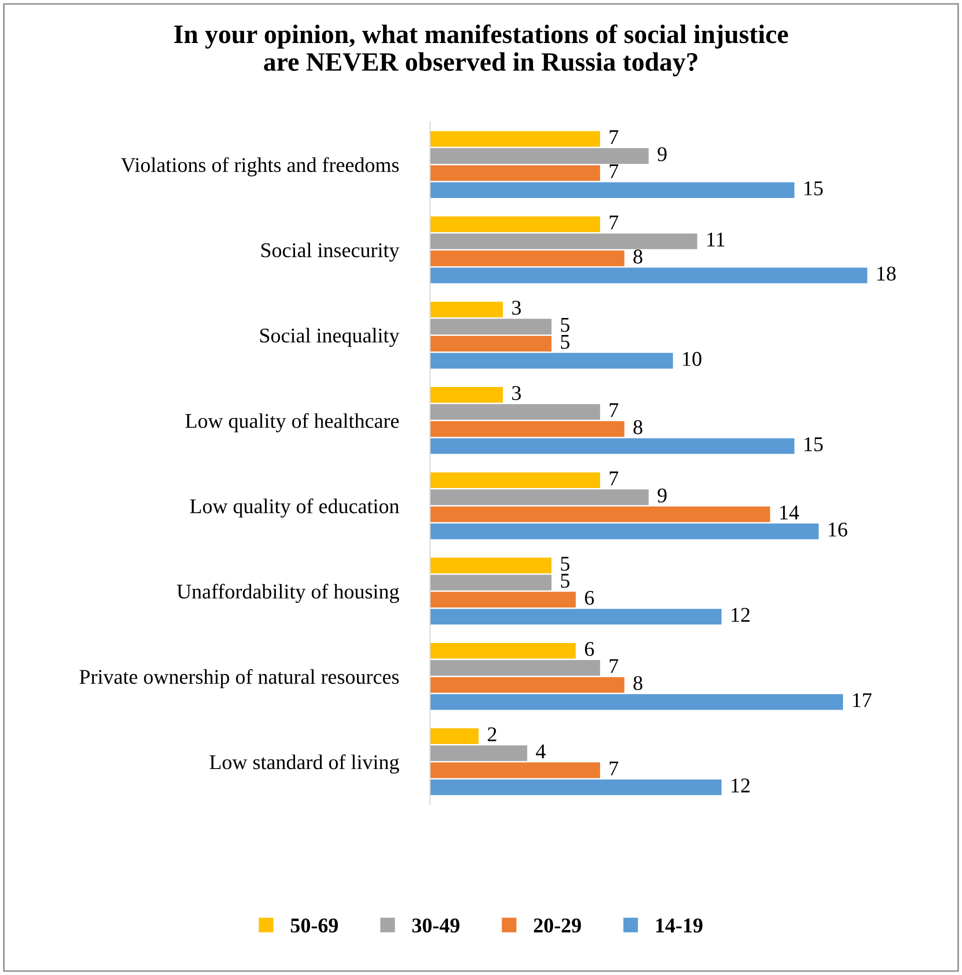 The width and height of the screenshot is (962, 975). I want to click on y-tick-label: Social inequality, so click(330, 337).